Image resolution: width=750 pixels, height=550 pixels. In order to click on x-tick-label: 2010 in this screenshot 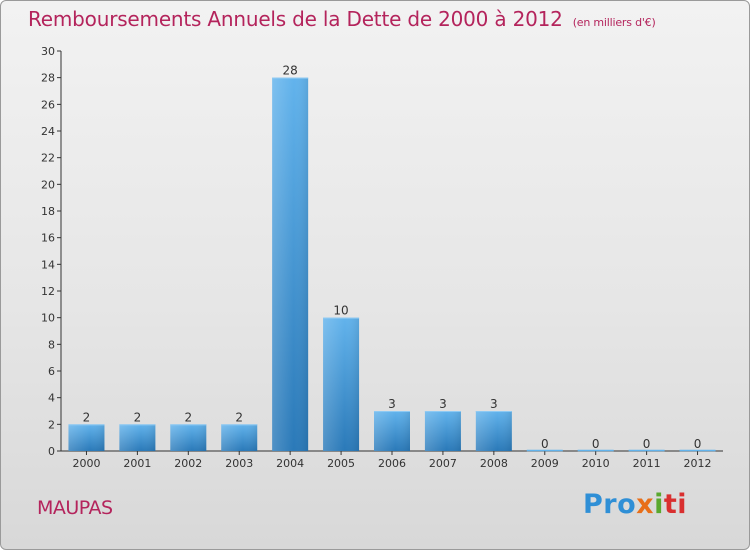, I will do `click(596, 463)`.